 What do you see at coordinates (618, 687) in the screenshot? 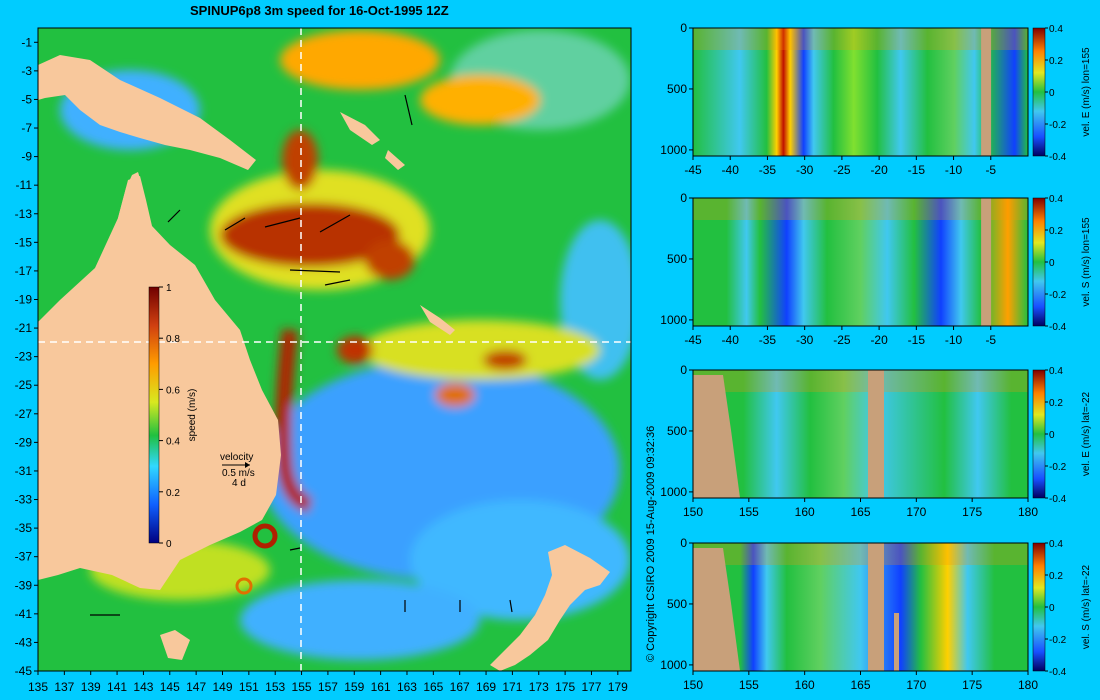
I see `map-x-tick-label: 179` at bounding box center [618, 687].